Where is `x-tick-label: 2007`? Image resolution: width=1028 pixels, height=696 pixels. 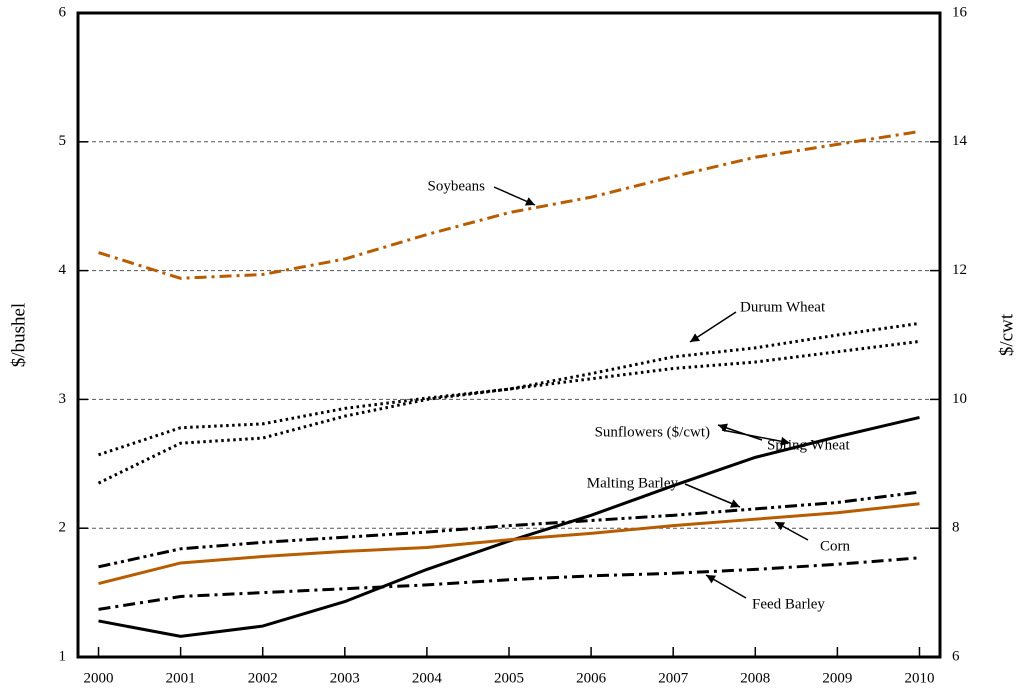 x-tick-label: 2007 is located at coordinates (673, 678).